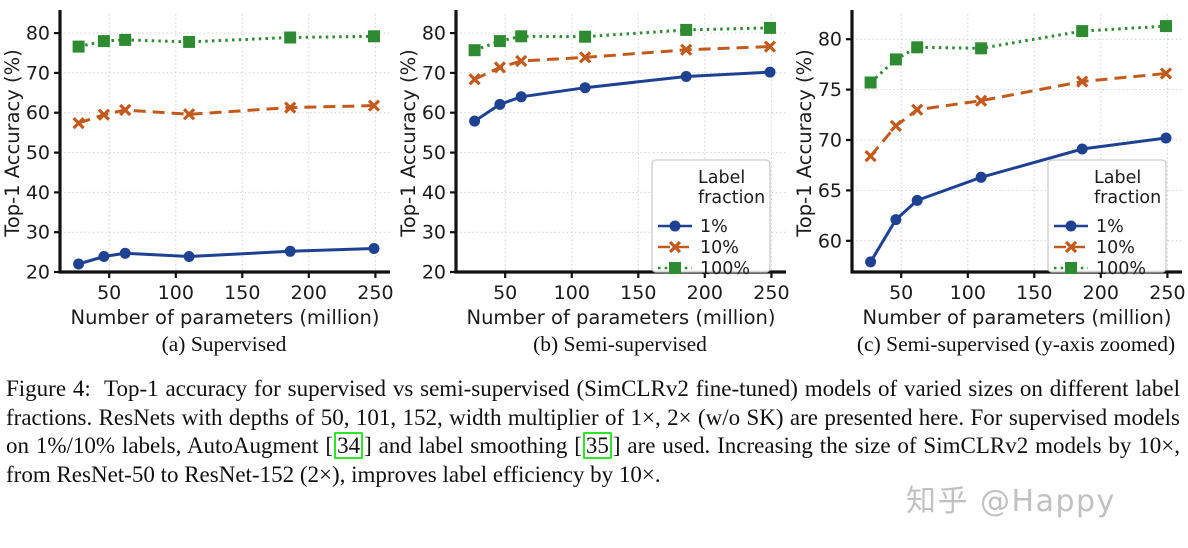 The width and height of the screenshot is (1188, 548). I want to click on citation-link: 34, so click(349, 446).